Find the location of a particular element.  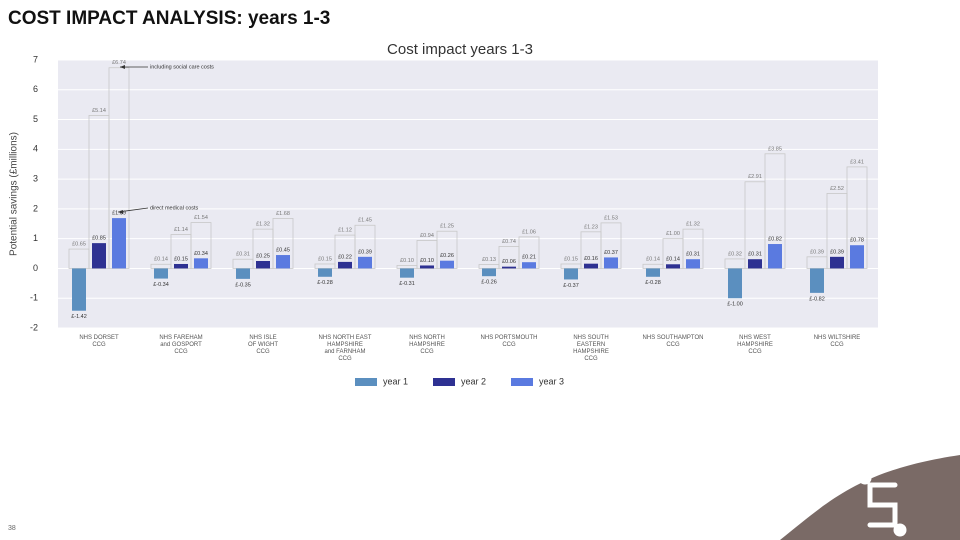

social-care-label: £1.32 is located at coordinates (263, 225).